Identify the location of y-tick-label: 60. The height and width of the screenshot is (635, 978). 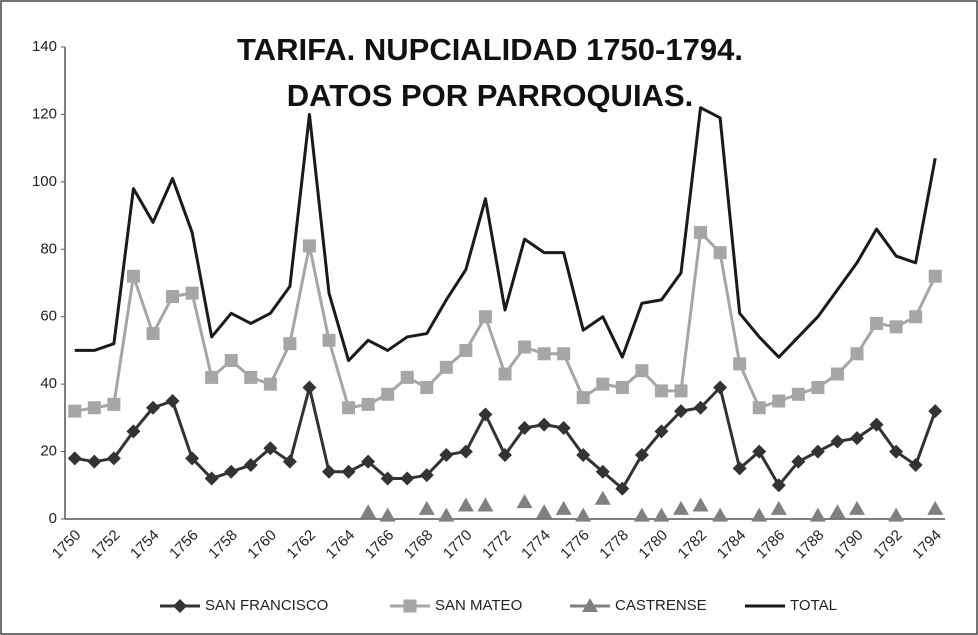
(48, 316).